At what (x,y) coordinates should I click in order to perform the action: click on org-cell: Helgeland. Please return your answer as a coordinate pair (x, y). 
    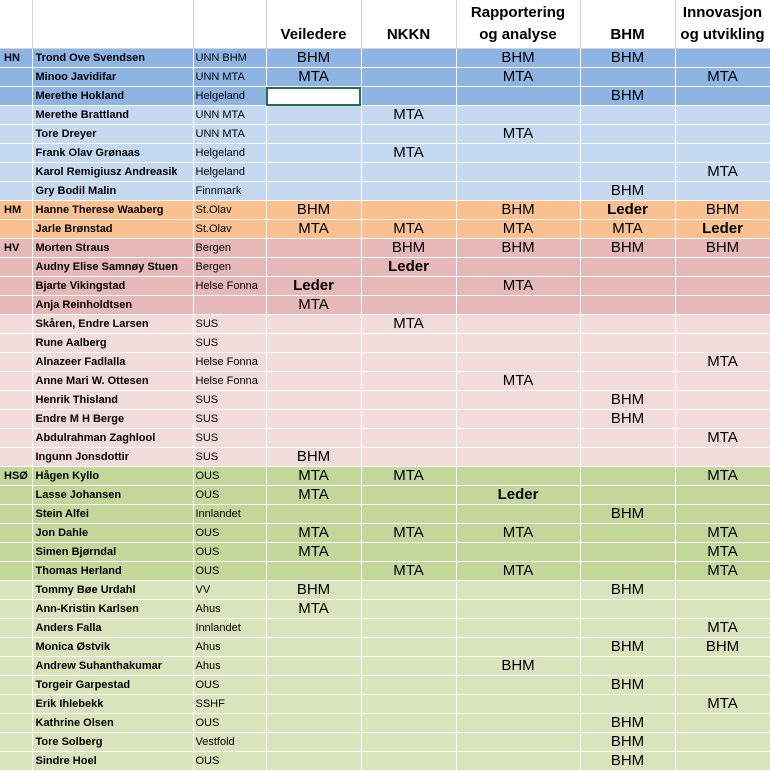
    Looking at the image, I should click on (230, 96).